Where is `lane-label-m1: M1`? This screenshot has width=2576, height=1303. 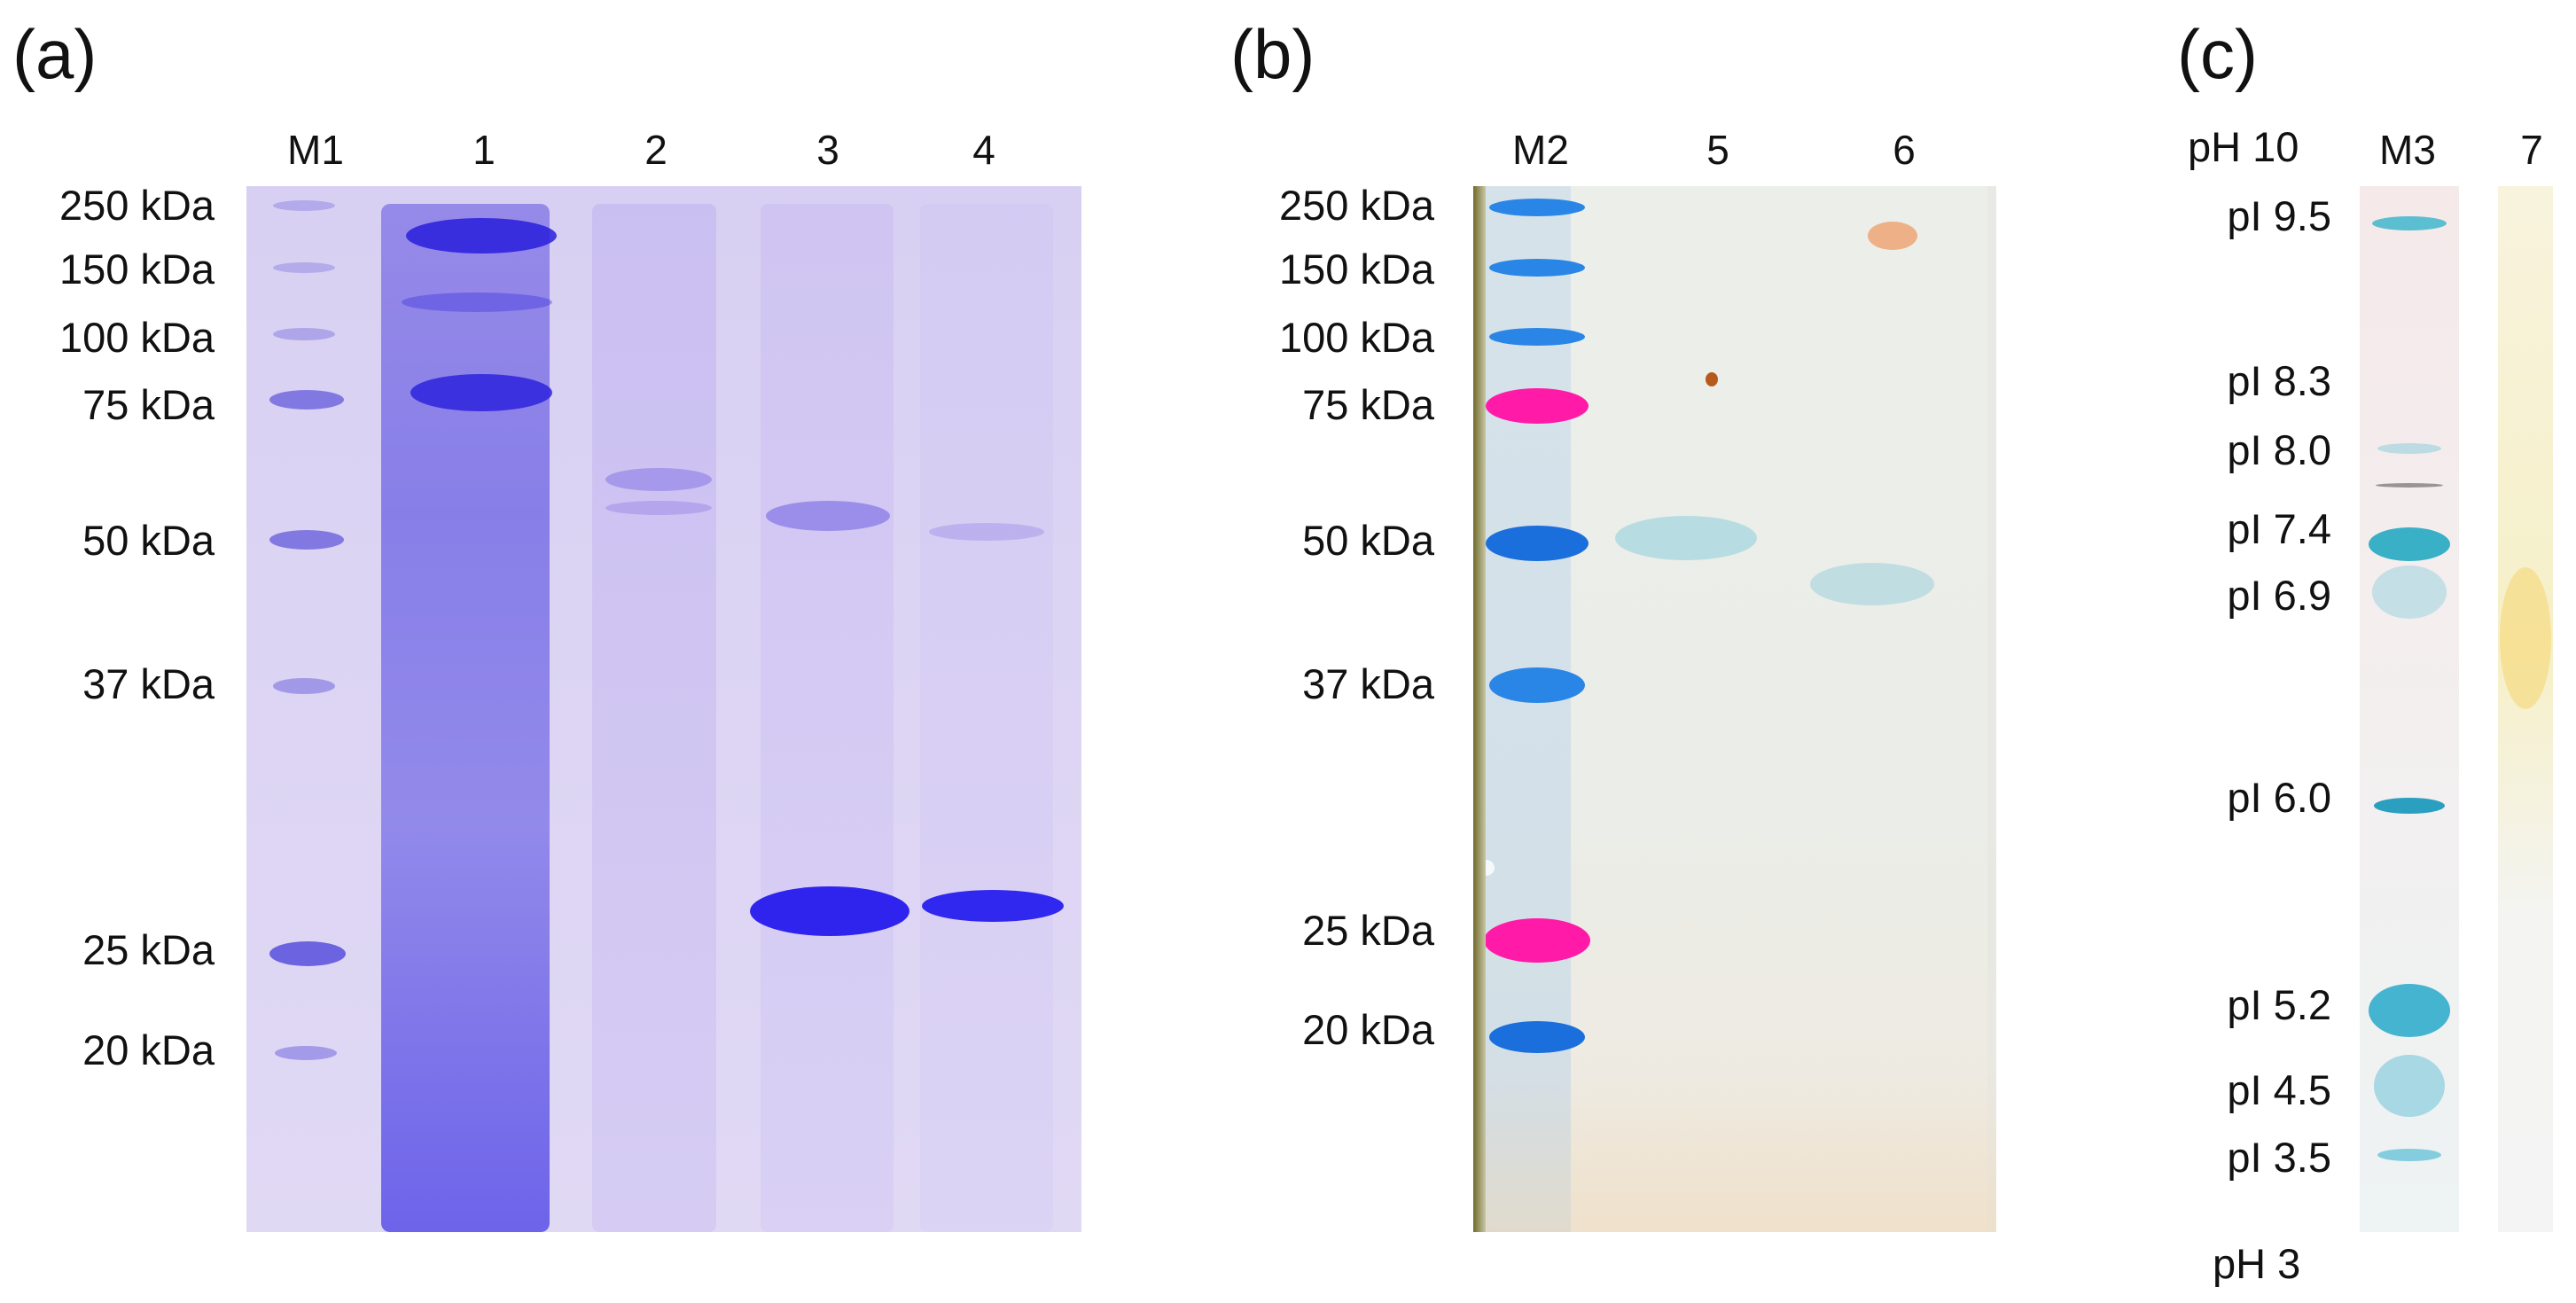
lane-label-m1: M1 is located at coordinates (315, 150).